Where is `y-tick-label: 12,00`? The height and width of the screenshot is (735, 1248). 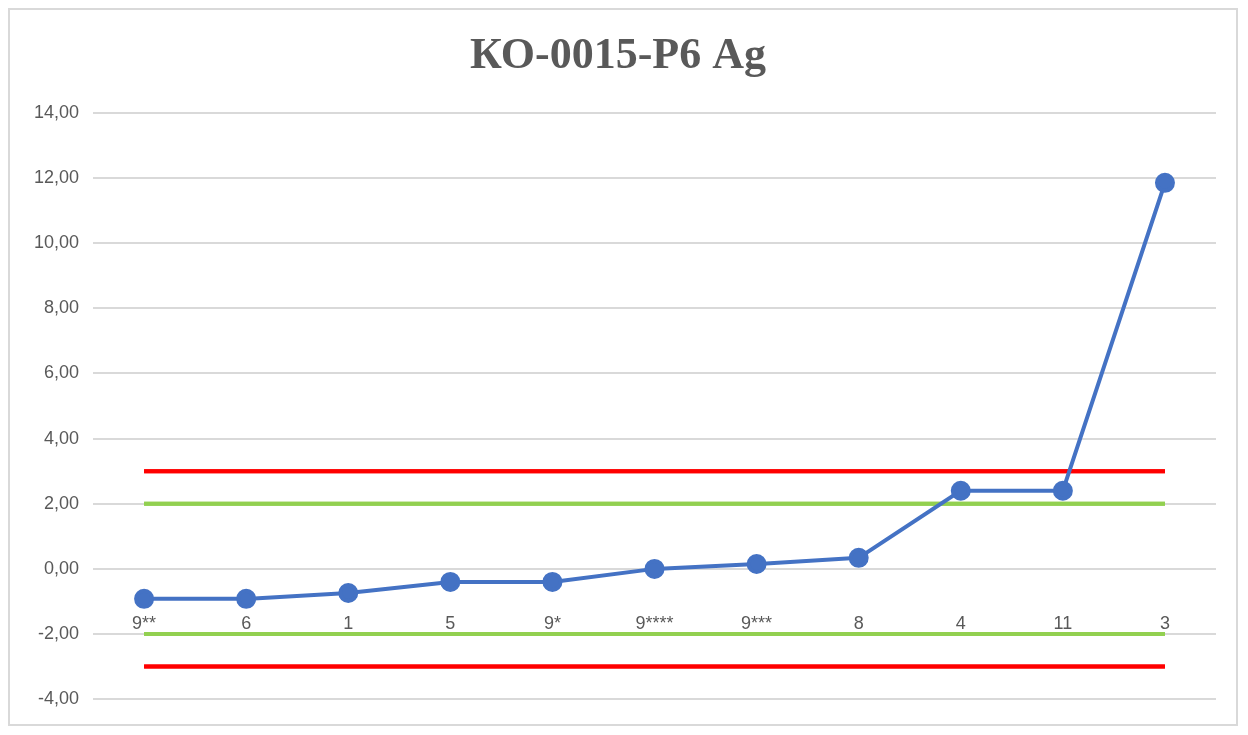
y-tick-label: 12,00 is located at coordinates (57, 176).